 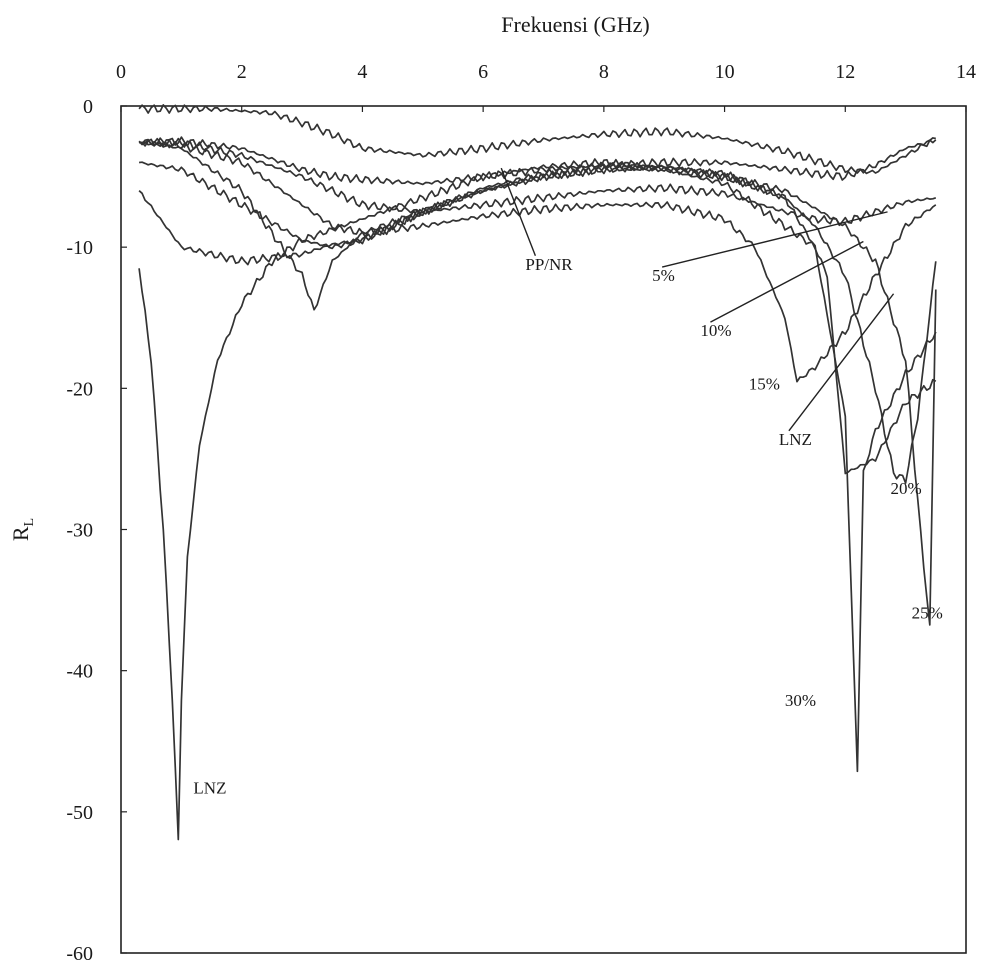 What do you see at coordinates (88, 107) in the screenshot?
I see `y-tick-label: 0` at bounding box center [88, 107].